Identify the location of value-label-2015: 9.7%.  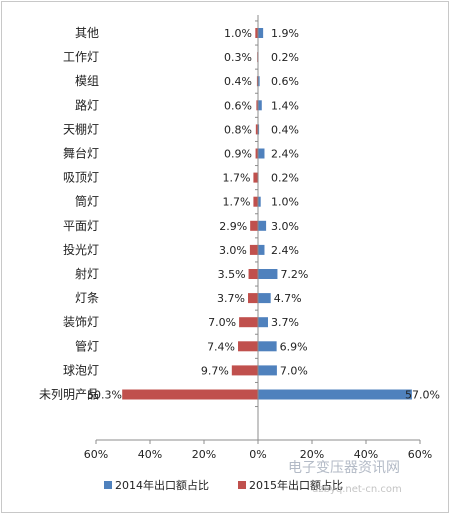
(215, 370).